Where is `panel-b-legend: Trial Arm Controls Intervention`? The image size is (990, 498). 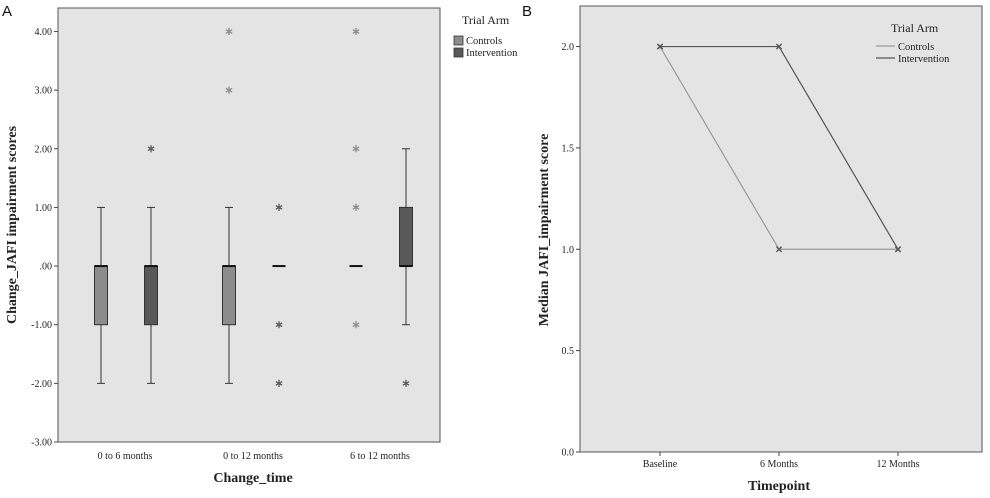 panel-b-legend: Trial Arm Controls Intervention is located at coordinates (913, 43).